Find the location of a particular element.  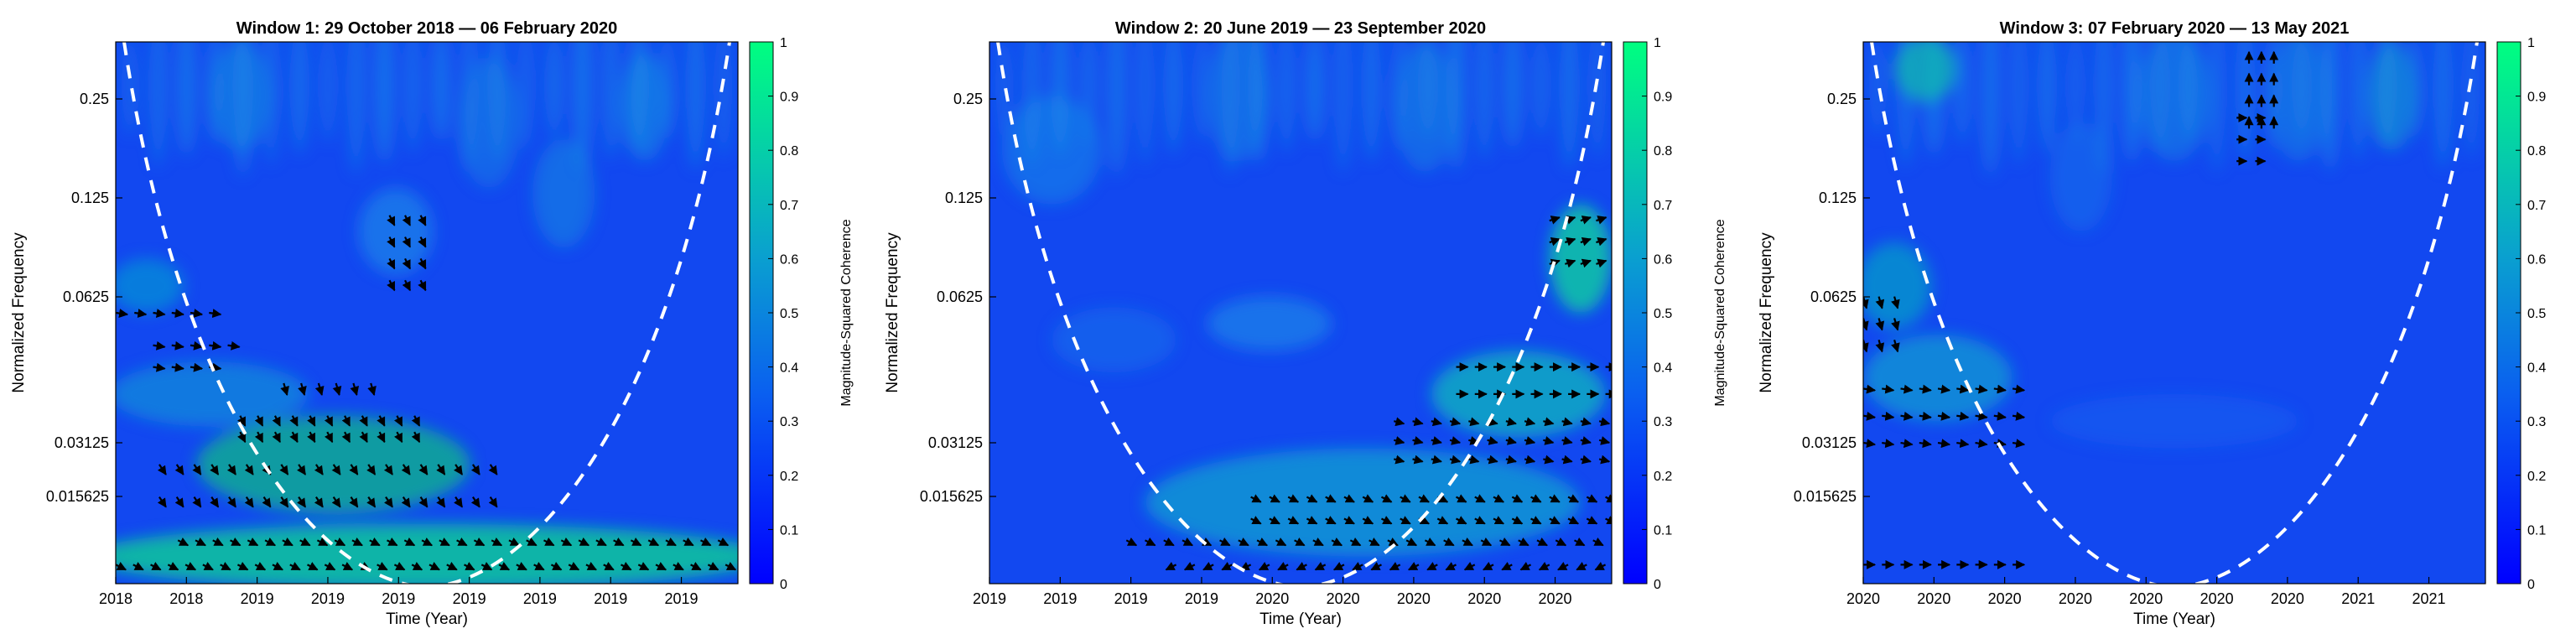

colorbar-tick-label: 0.4 is located at coordinates (1663, 368).